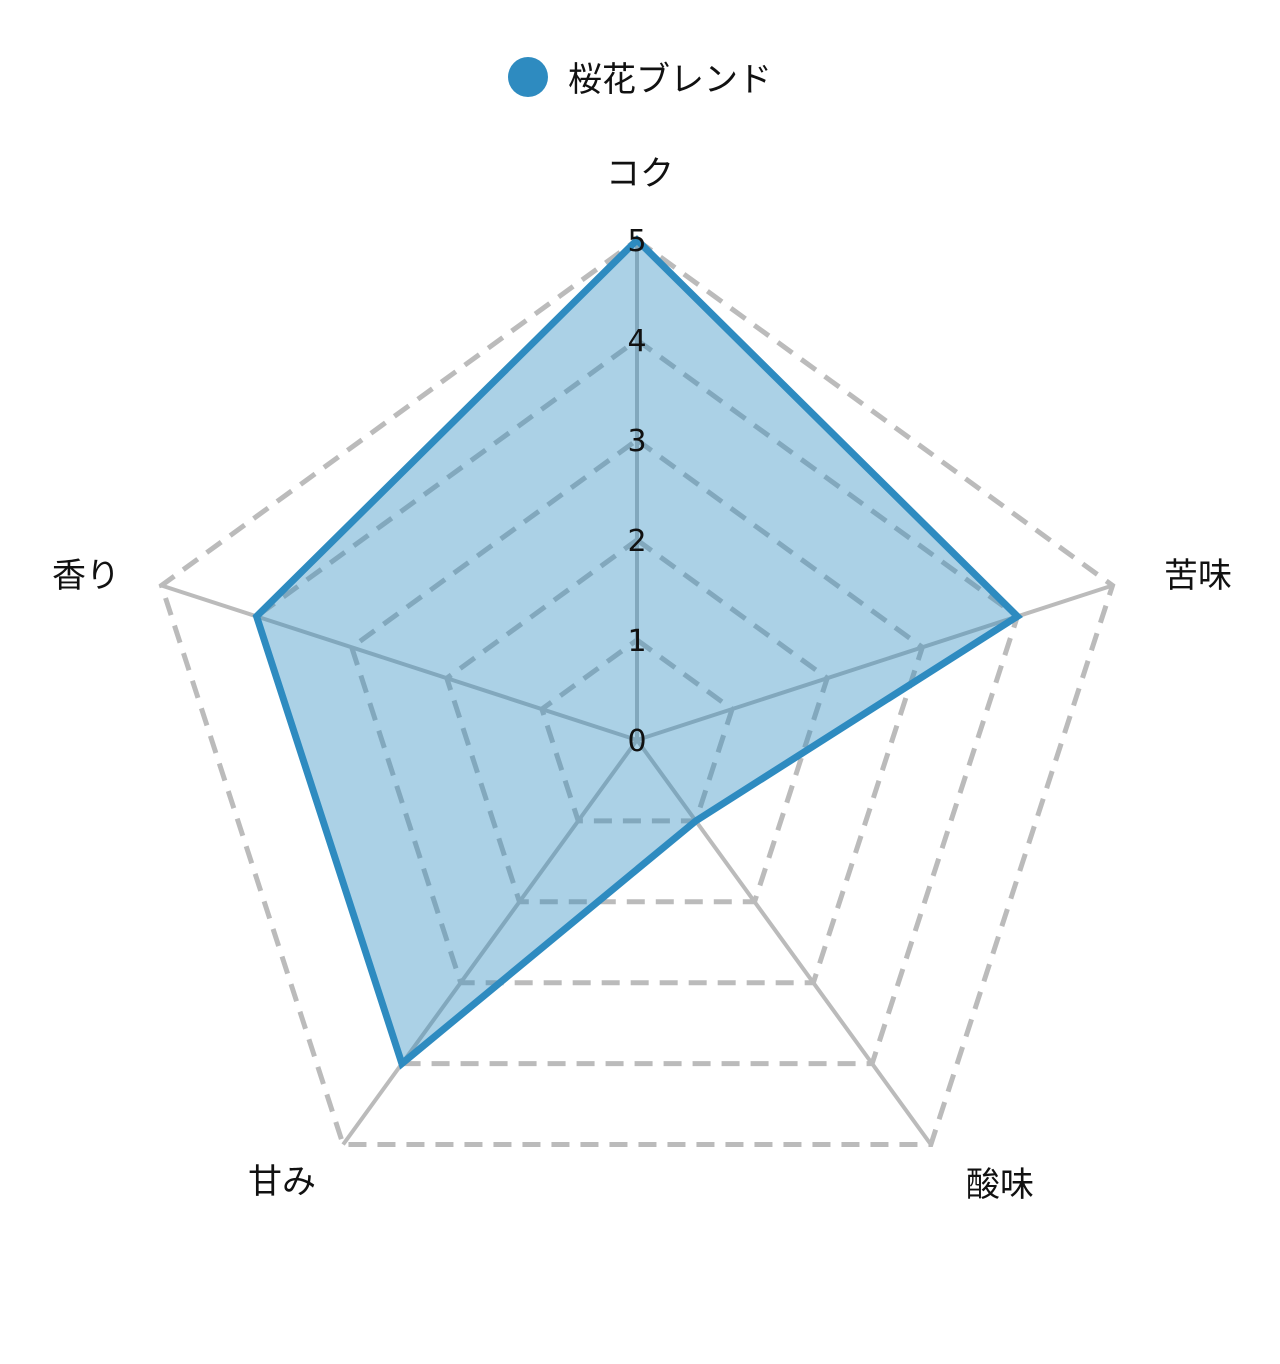 The image size is (1280, 1364). Describe the element at coordinates (636, 741) in the screenshot. I see `tick-label: 0` at that location.